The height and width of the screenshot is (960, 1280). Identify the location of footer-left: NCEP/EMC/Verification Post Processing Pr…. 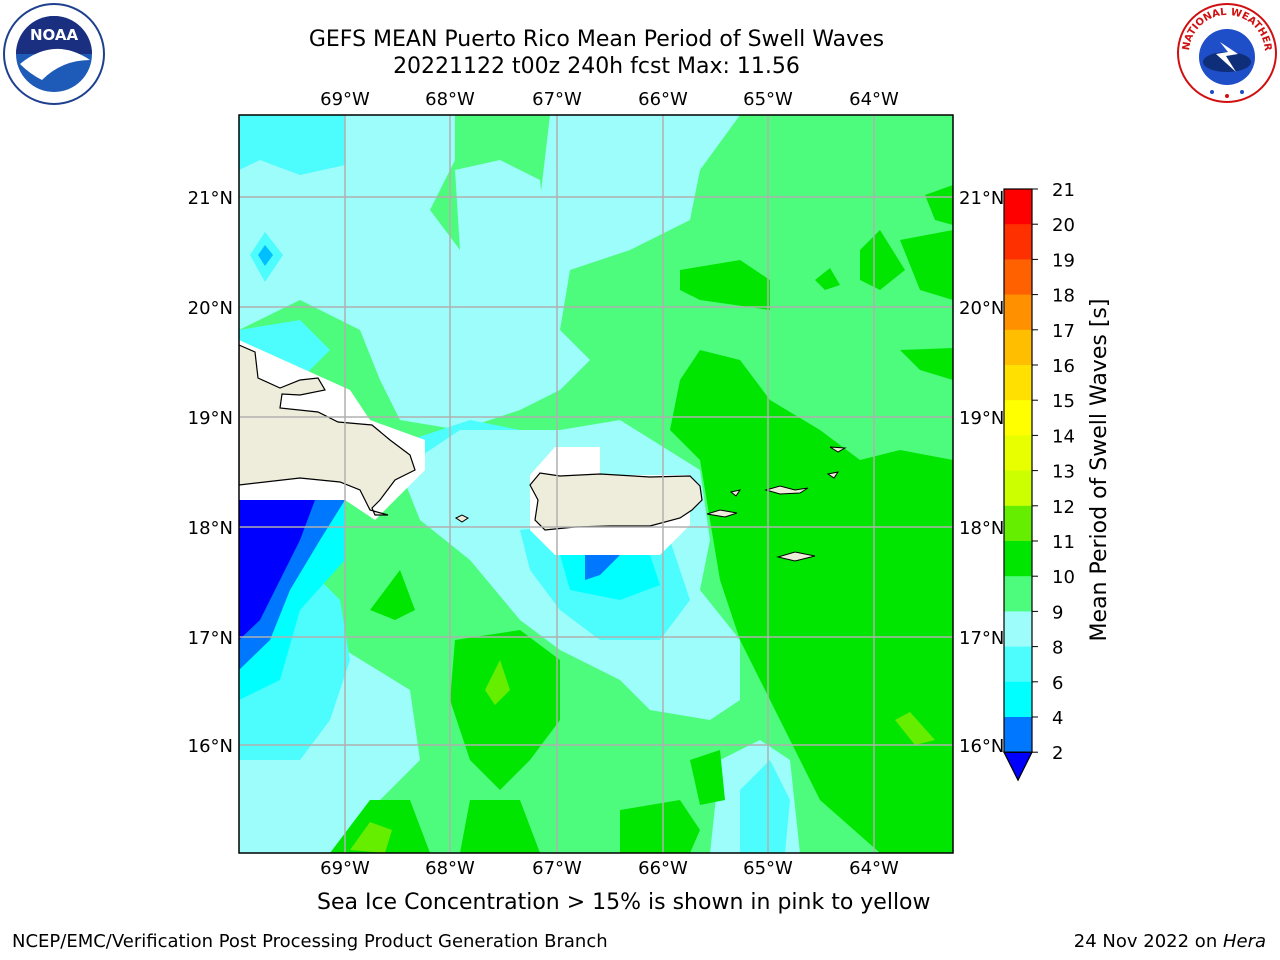
(310, 941).